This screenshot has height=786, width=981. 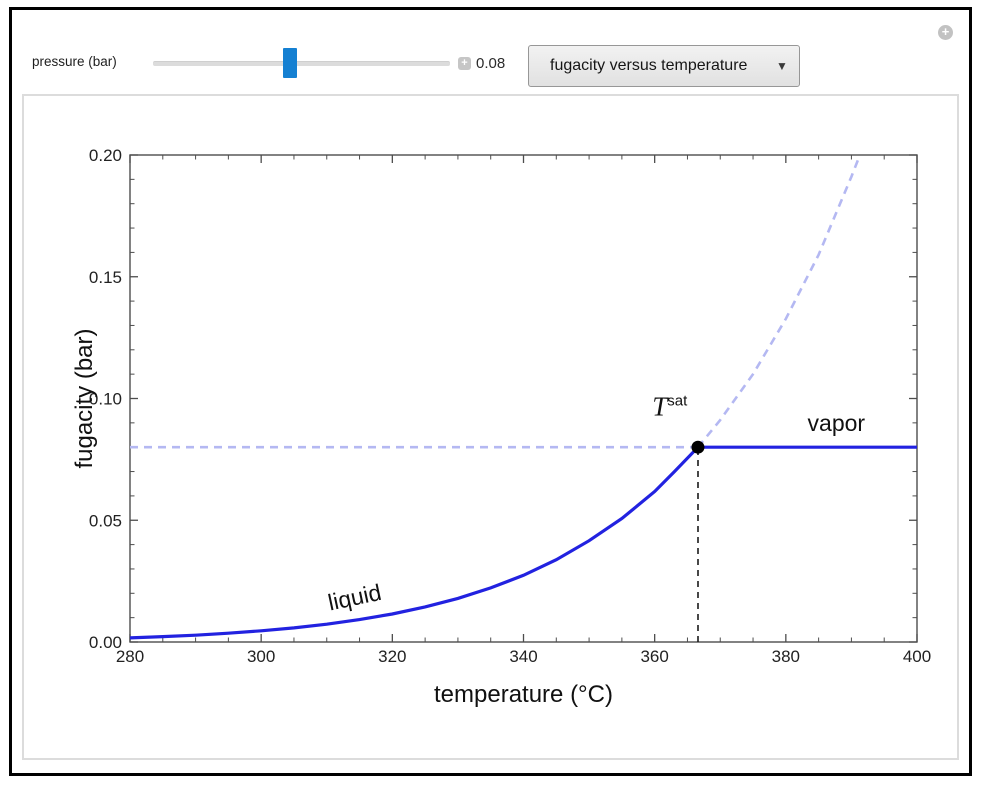 What do you see at coordinates (782, 66) in the screenshot?
I see `chevron-down-icon: ▼` at bounding box center [782, 66].